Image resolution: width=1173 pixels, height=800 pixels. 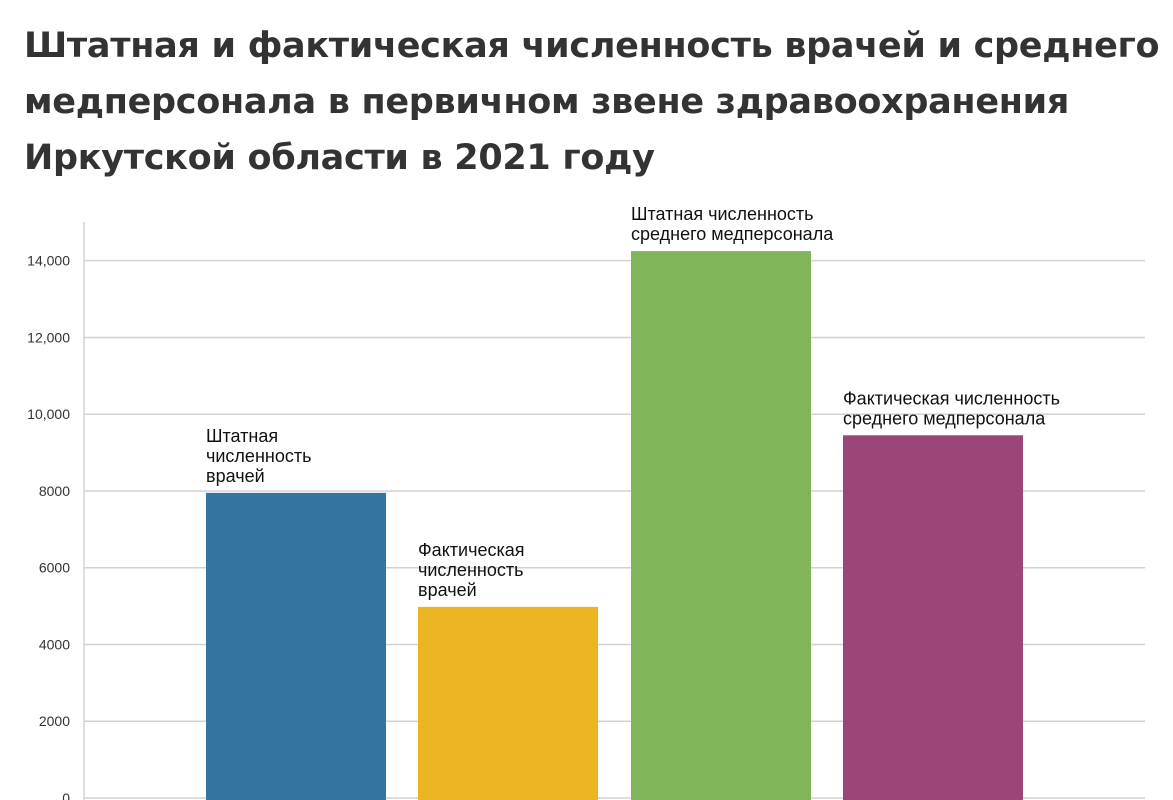 What do you see at coordinates (66, 795) in the screenshot?
I see `y-tick-label: 0` at bounding box center [66, 795].